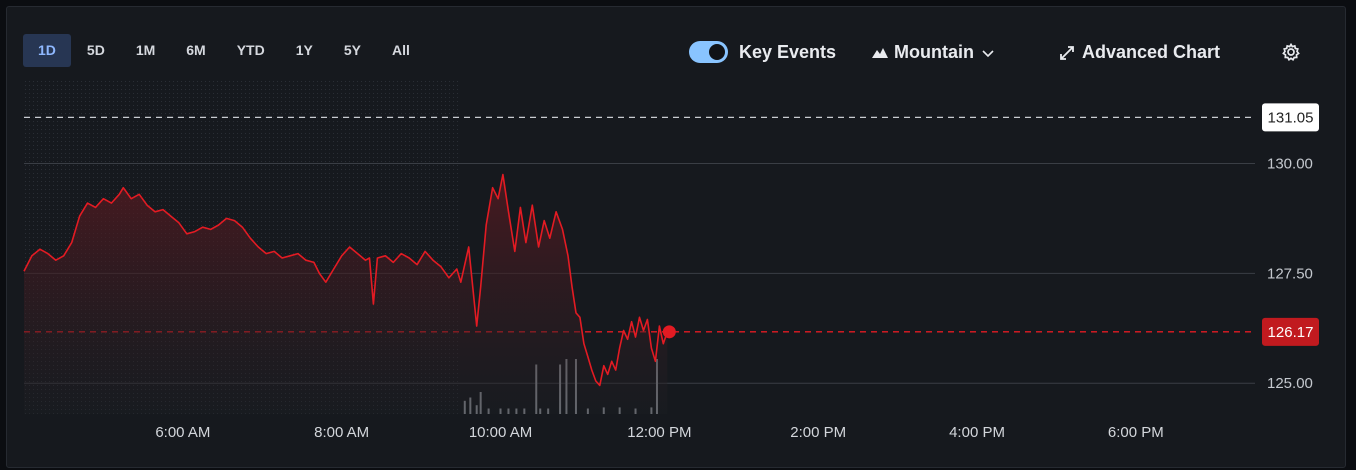 Image resolution: width=1356 pixels, height=470 pixels. I want to click on x-tick-label: 10:00 AM, so click(500, 432).